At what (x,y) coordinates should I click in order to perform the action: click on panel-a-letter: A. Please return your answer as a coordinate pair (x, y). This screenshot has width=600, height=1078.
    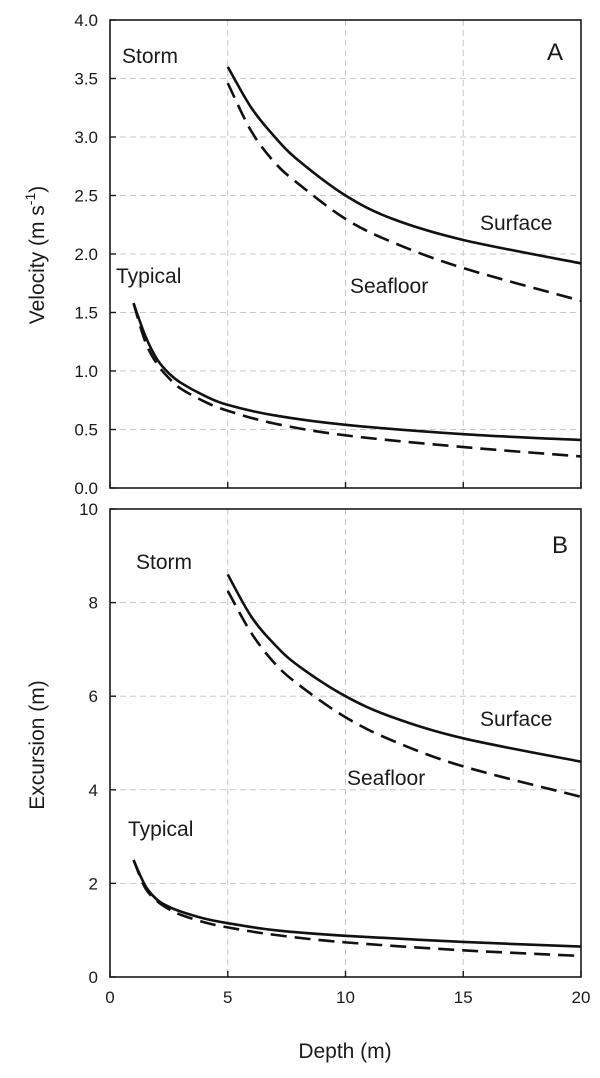
    Looking at the image, I should click on (555, 52).